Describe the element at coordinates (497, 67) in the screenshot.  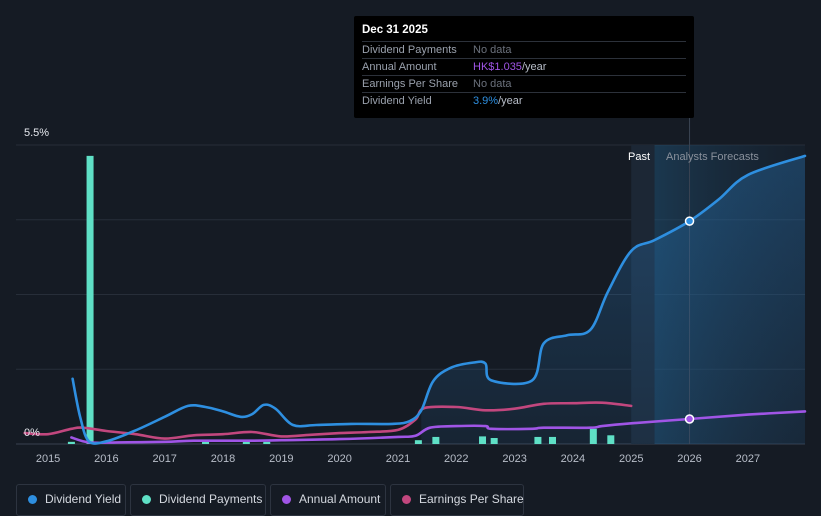
I see `tooltip-value-main: HK$1.035` at that location.